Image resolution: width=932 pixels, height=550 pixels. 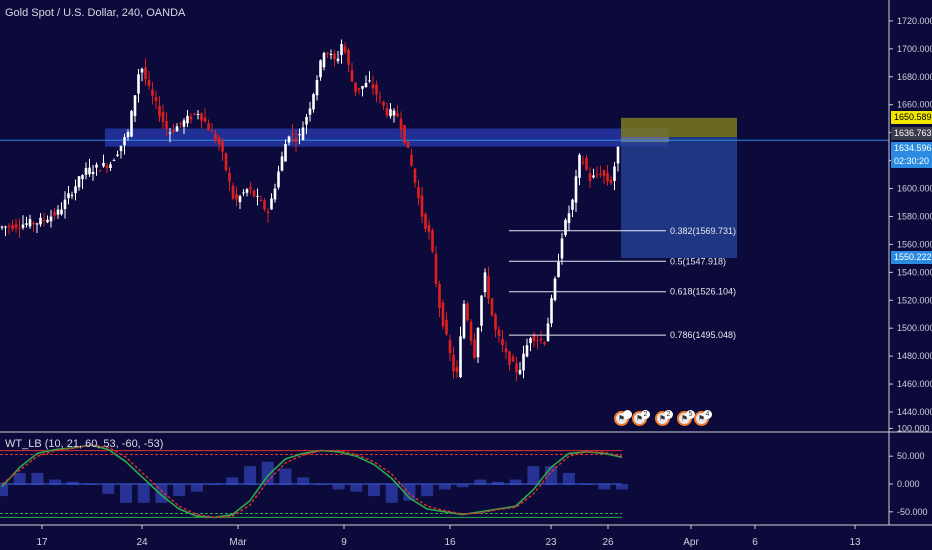 What do you see at coordinates (855, 542) in the screenshot?
I see `x-tick-label: 13` at bounding box center [855, 542].